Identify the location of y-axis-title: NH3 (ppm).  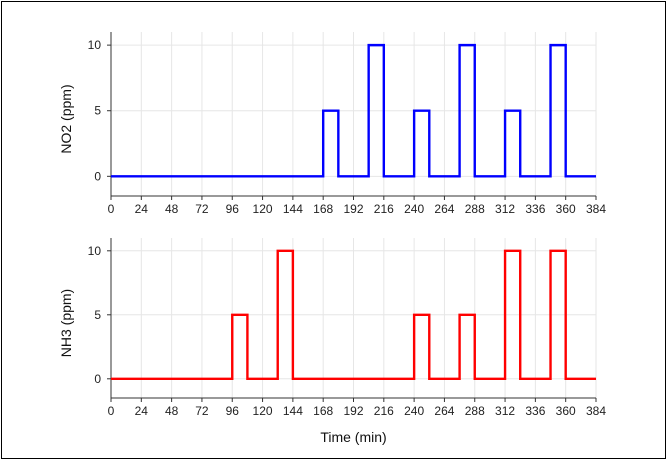
(66, 323).